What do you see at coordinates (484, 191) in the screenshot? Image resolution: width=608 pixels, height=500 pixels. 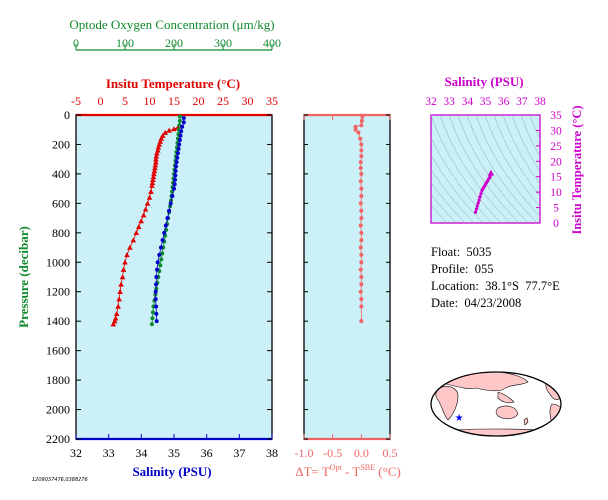 I see `ts-series` at bounding box center [484, 191].